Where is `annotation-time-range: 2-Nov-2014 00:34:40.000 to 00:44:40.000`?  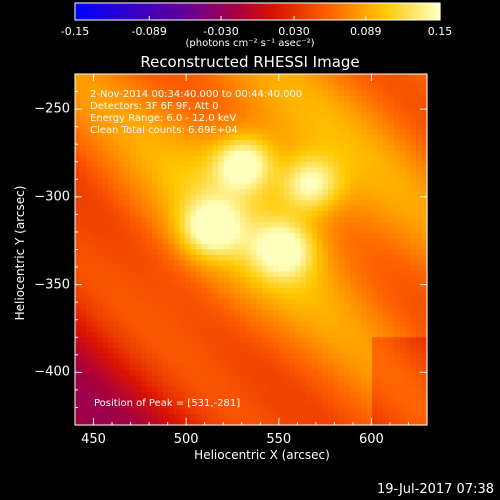
annotation-time-range: 2-Nov-2014 00:34:40.000 to 00:44:40.000 is located at coordinates (196, 94).